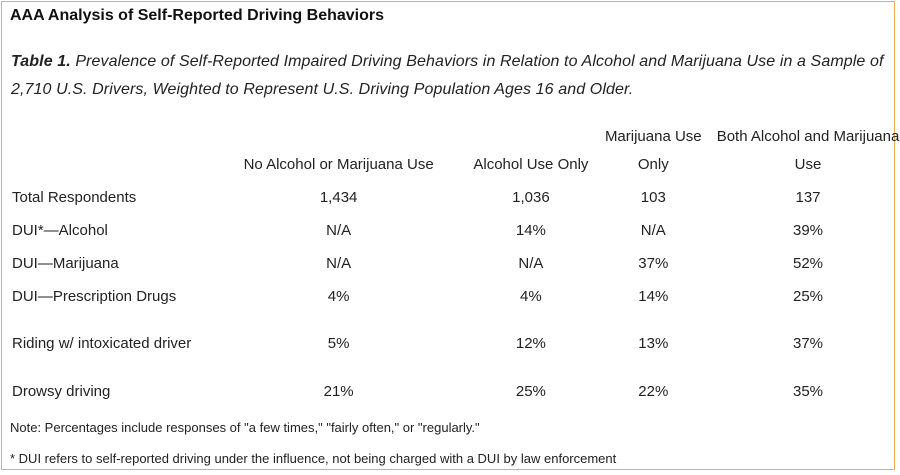 This screenshot has height=475, width=900. What do you see at coordinates (456, 197) in the screenshot?
I see `table-row: Total Respondents 1,434 1,036 103 137` at bounding box center [456, 197].